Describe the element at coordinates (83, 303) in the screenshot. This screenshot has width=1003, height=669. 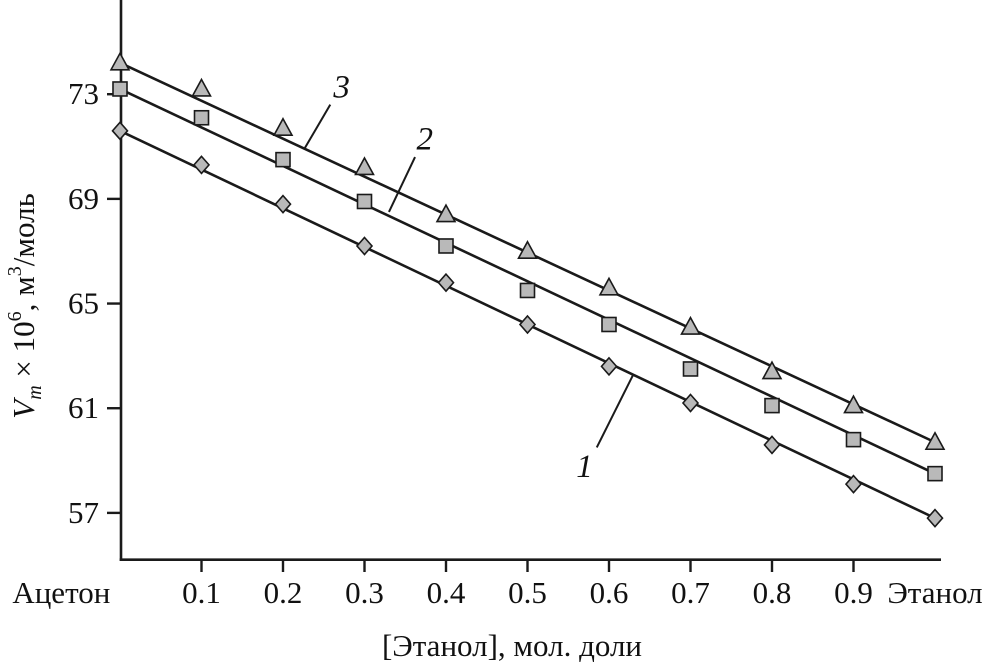
I see `y-tick-label: 65` at that location.